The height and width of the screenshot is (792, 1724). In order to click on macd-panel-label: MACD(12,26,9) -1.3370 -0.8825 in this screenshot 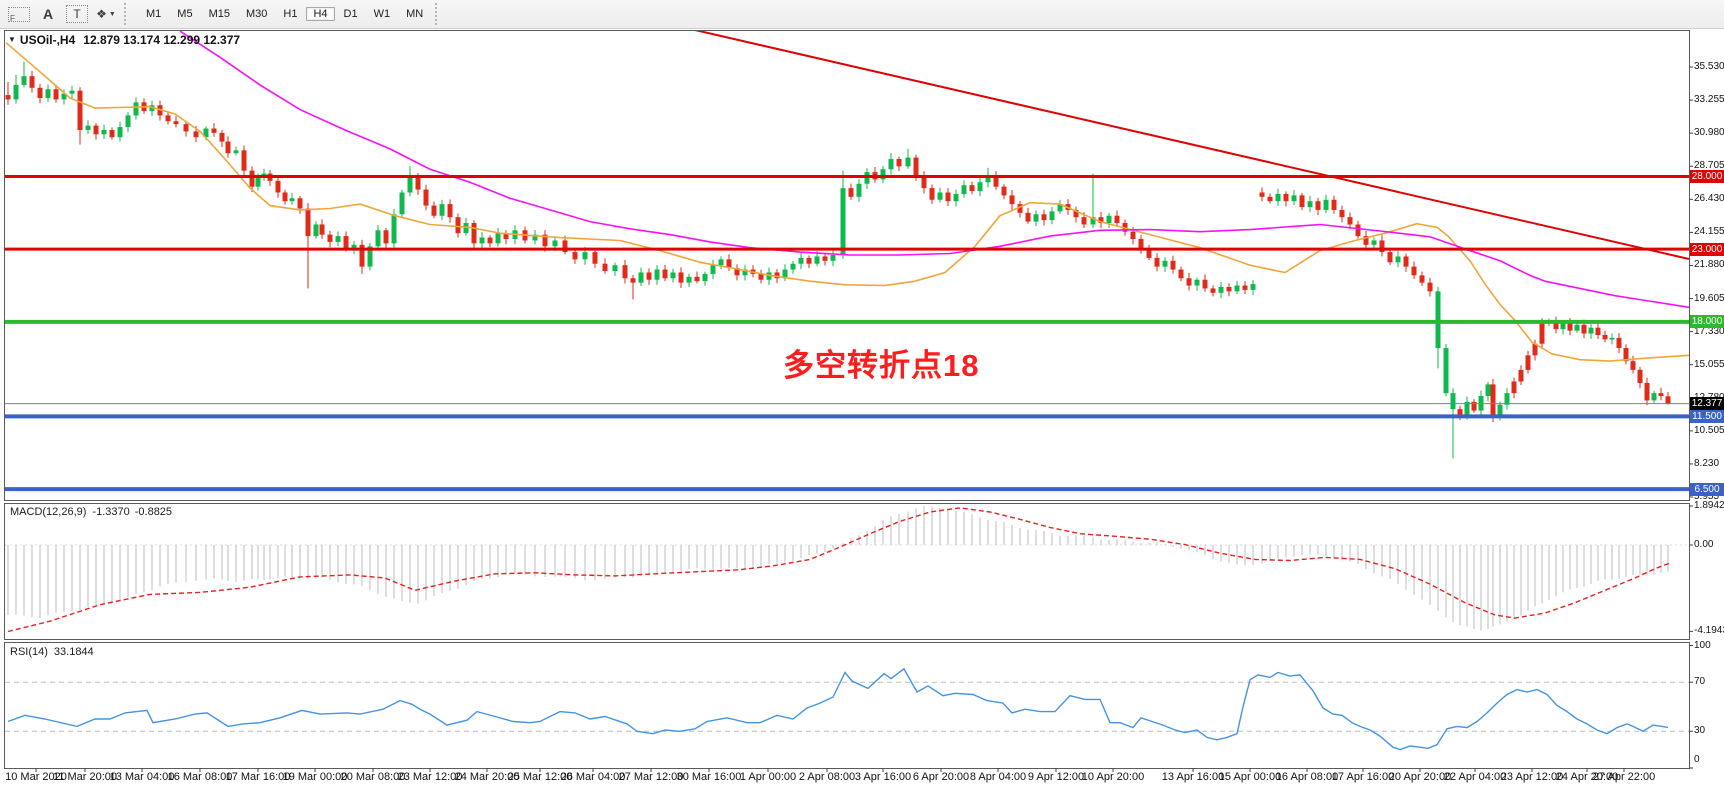, I will do `click(93, 512)`.